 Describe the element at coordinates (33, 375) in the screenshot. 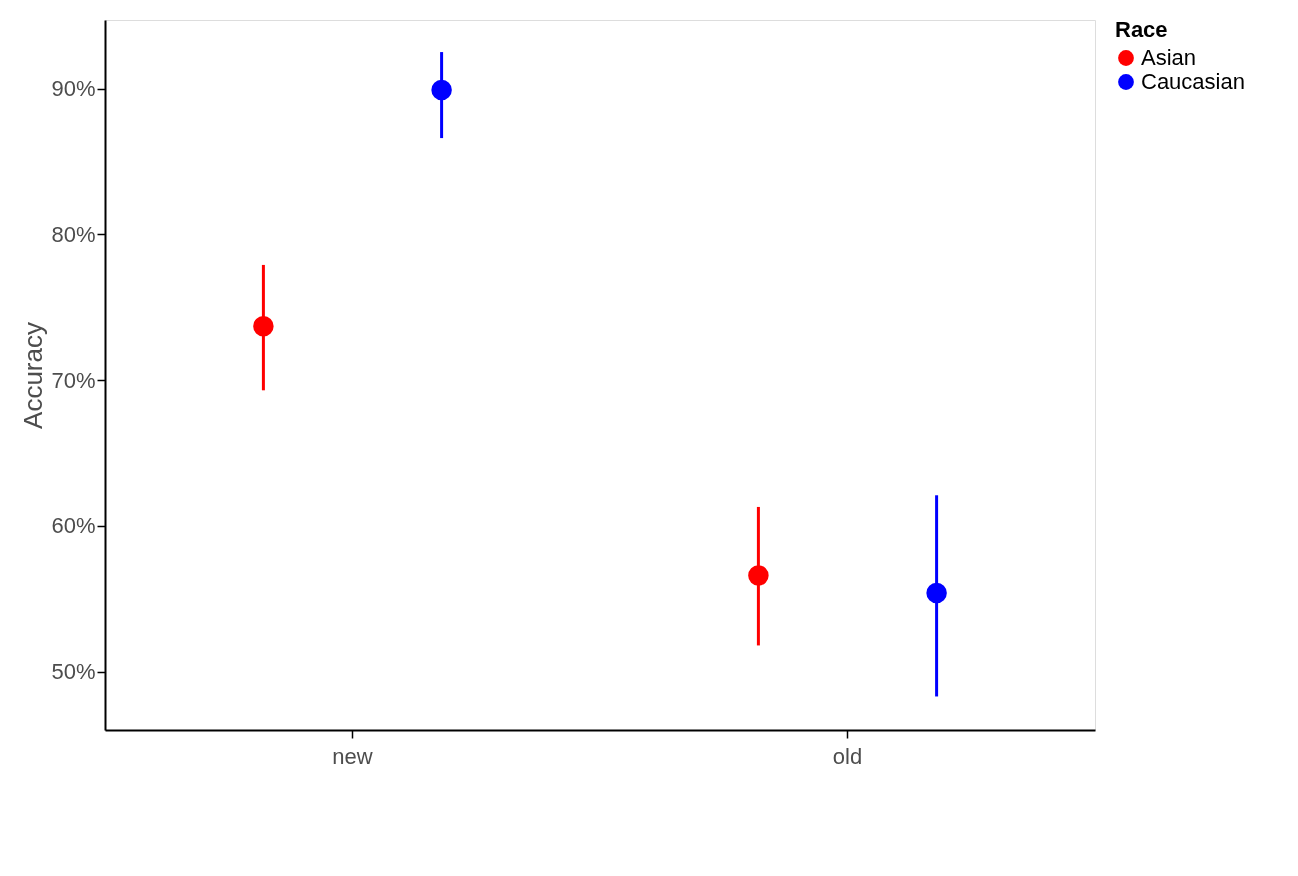

I see `y-axis-title: Accuracy` at that location.